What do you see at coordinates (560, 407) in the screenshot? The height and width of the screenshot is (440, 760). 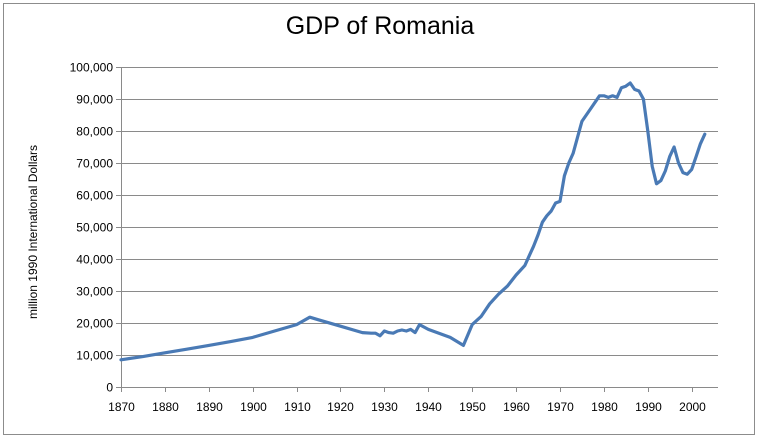 I see `x-tick-label: 1970` at bounding box center [560, 407].